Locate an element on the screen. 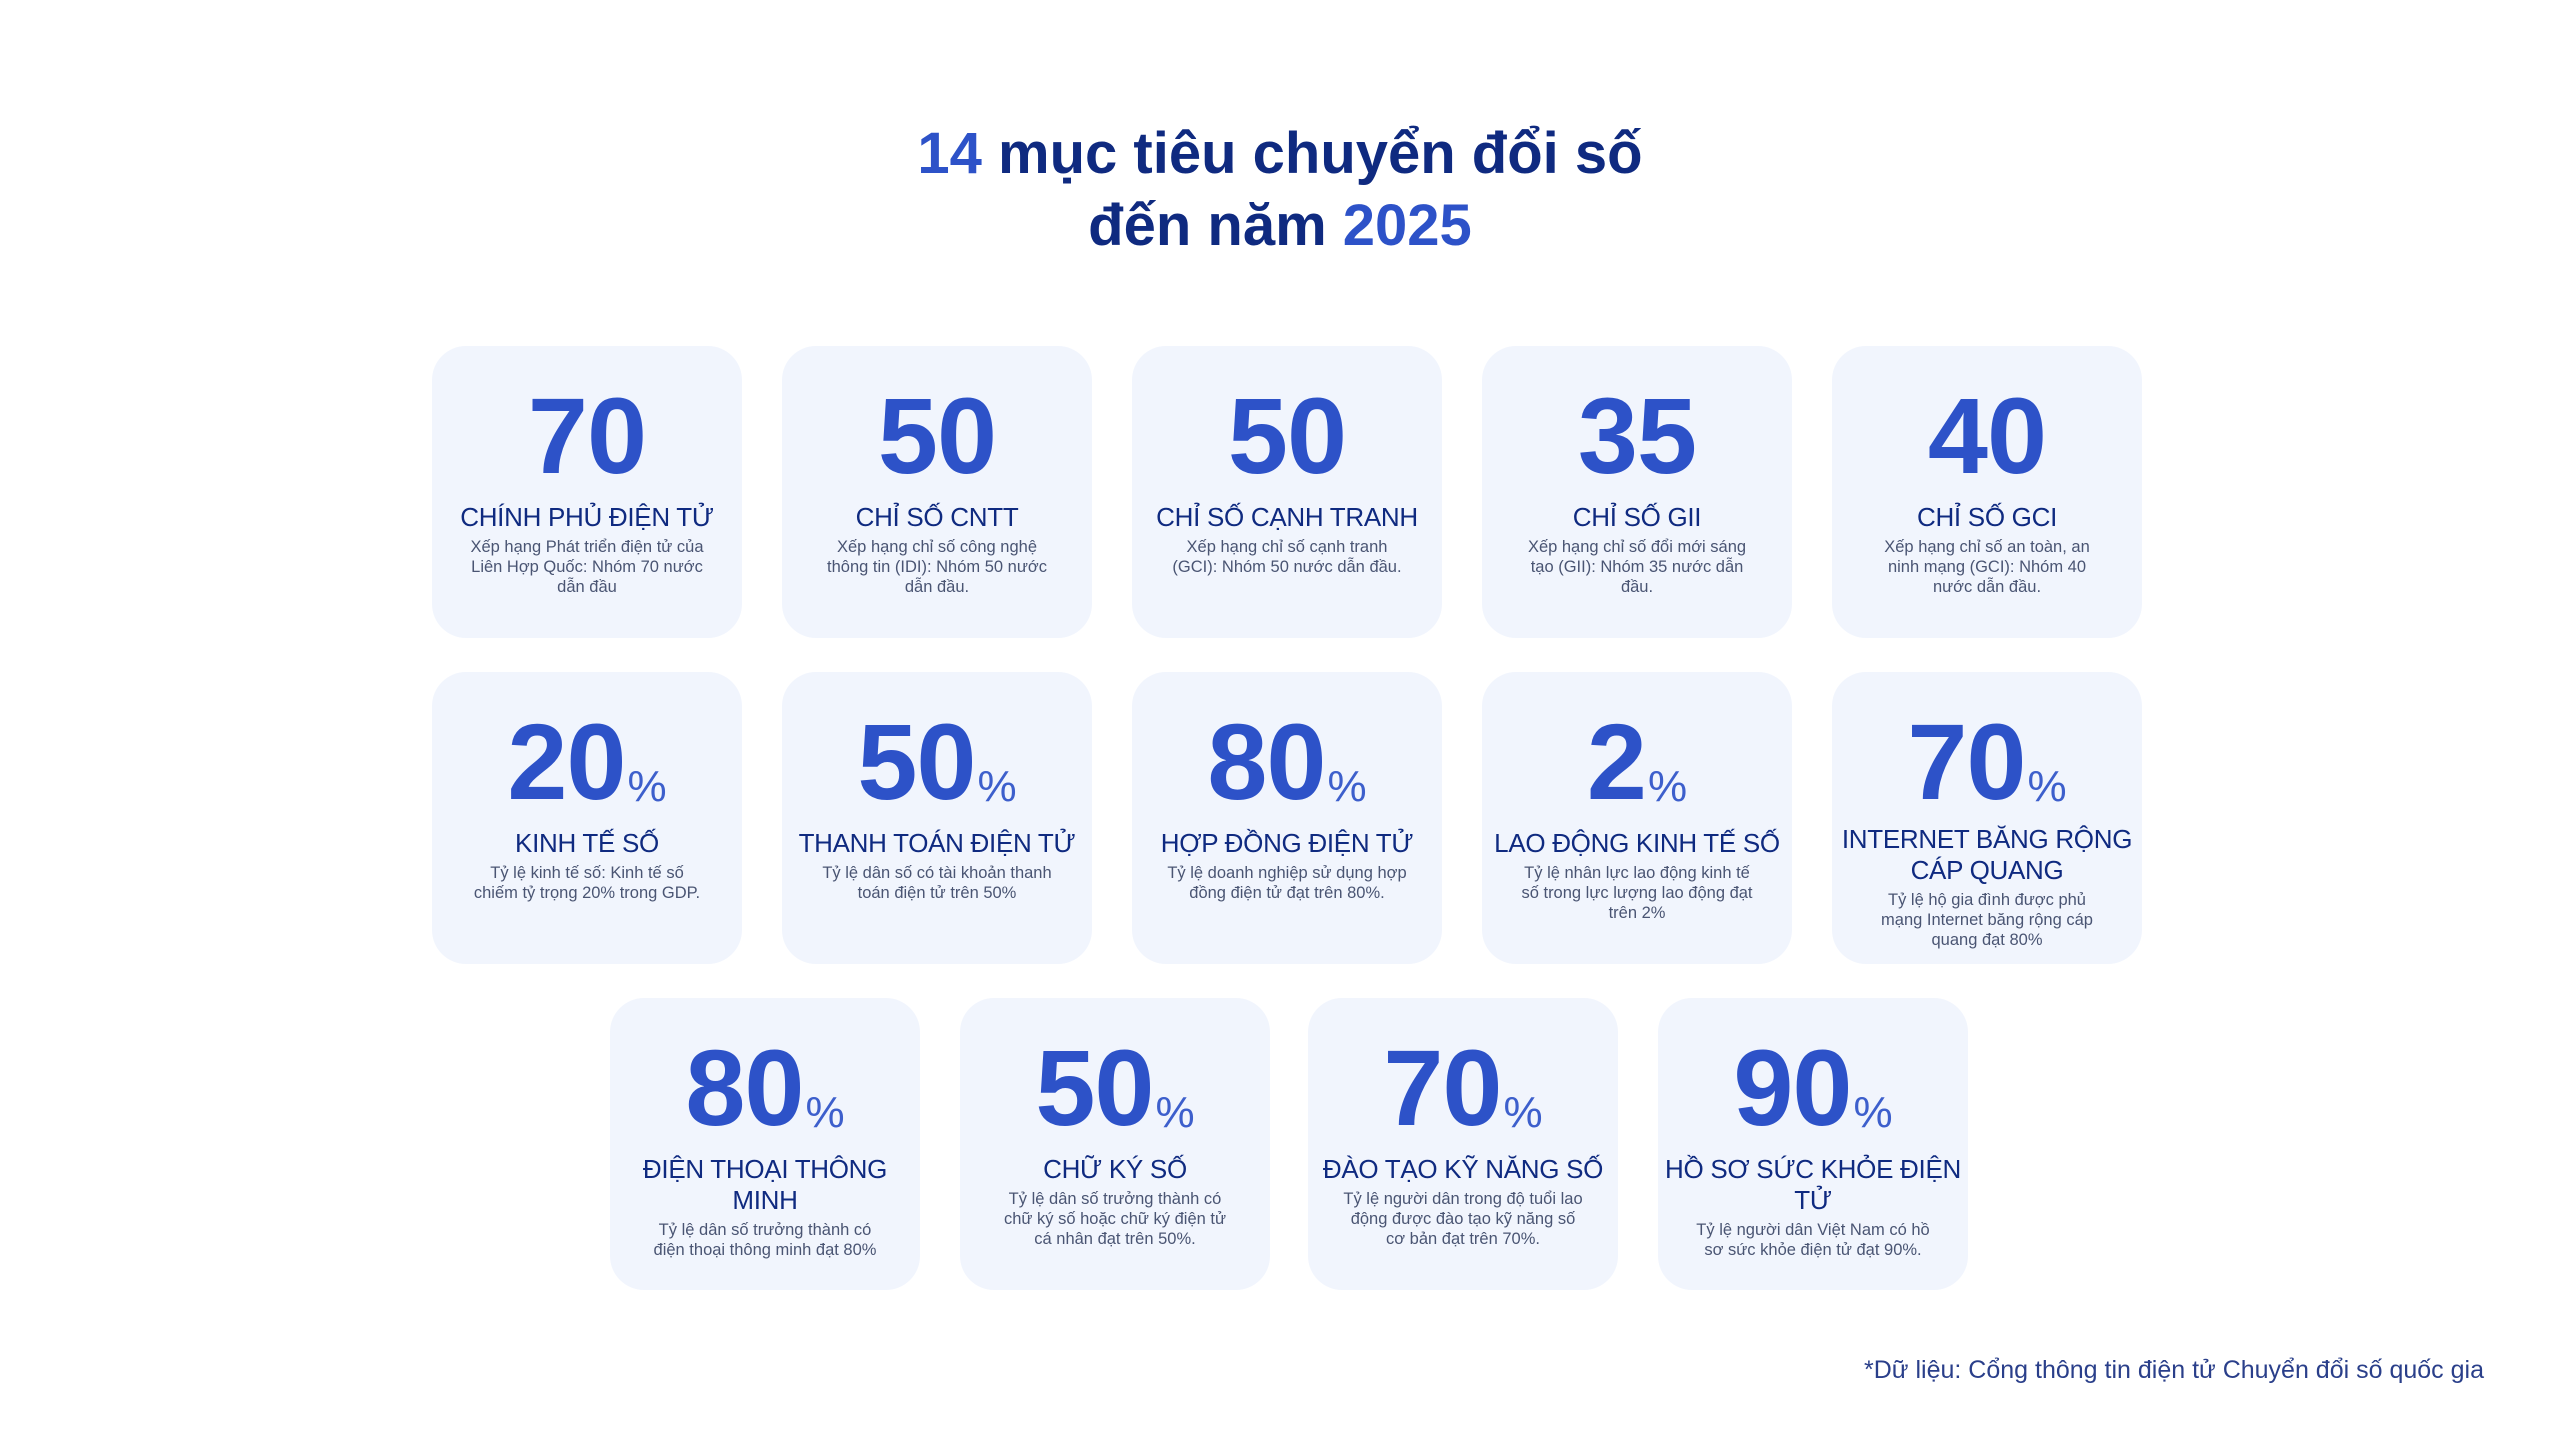  title-line-2: đến năm 2025 is located at coordinates (1280, 226).